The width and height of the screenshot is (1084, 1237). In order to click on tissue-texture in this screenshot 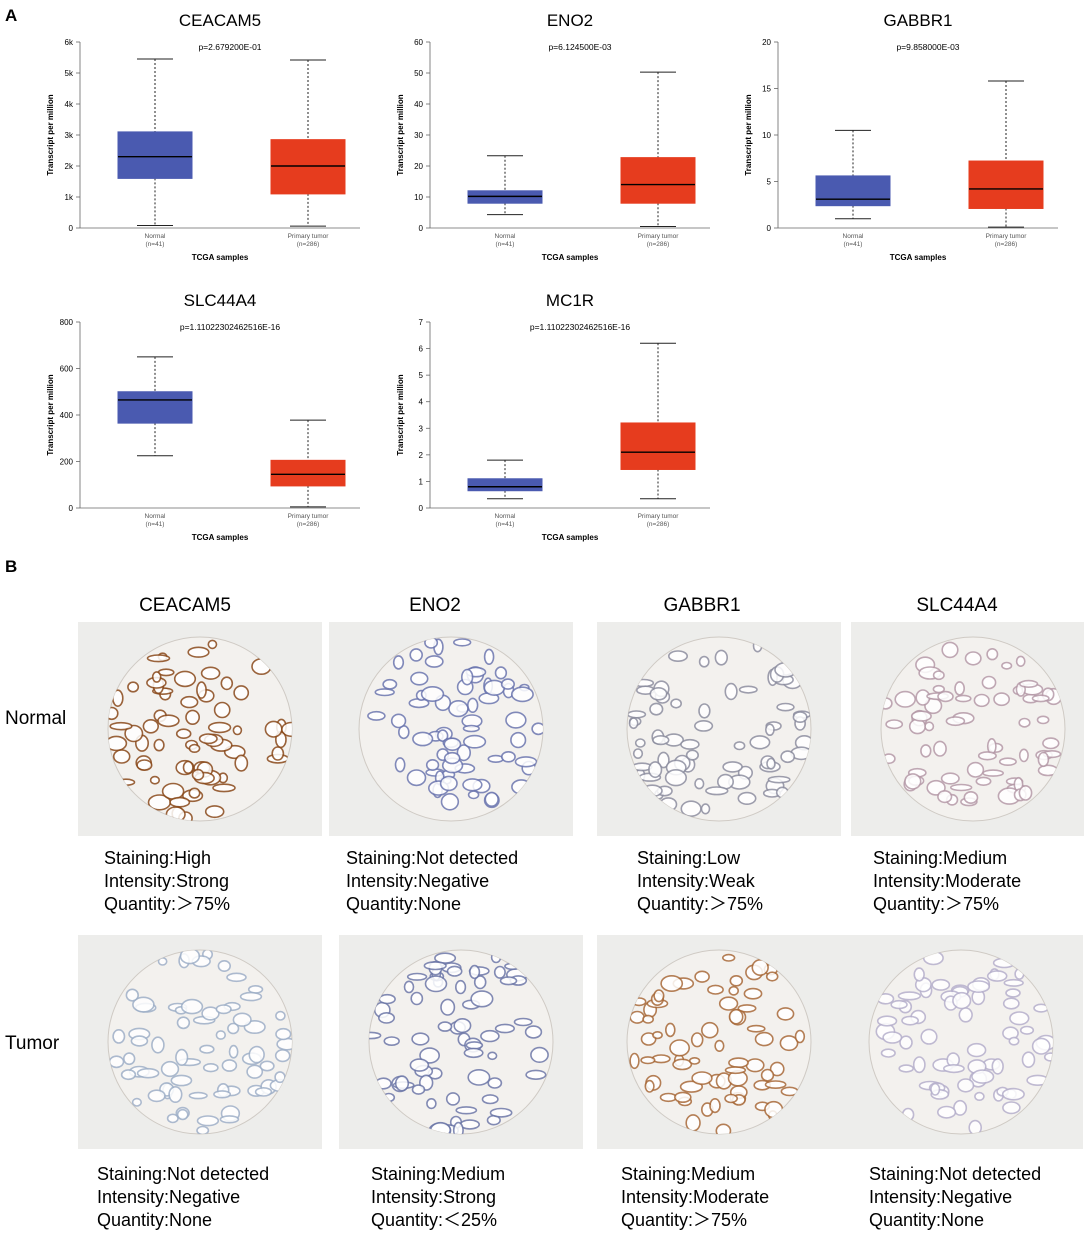, I will do `click(459, 1042)`.